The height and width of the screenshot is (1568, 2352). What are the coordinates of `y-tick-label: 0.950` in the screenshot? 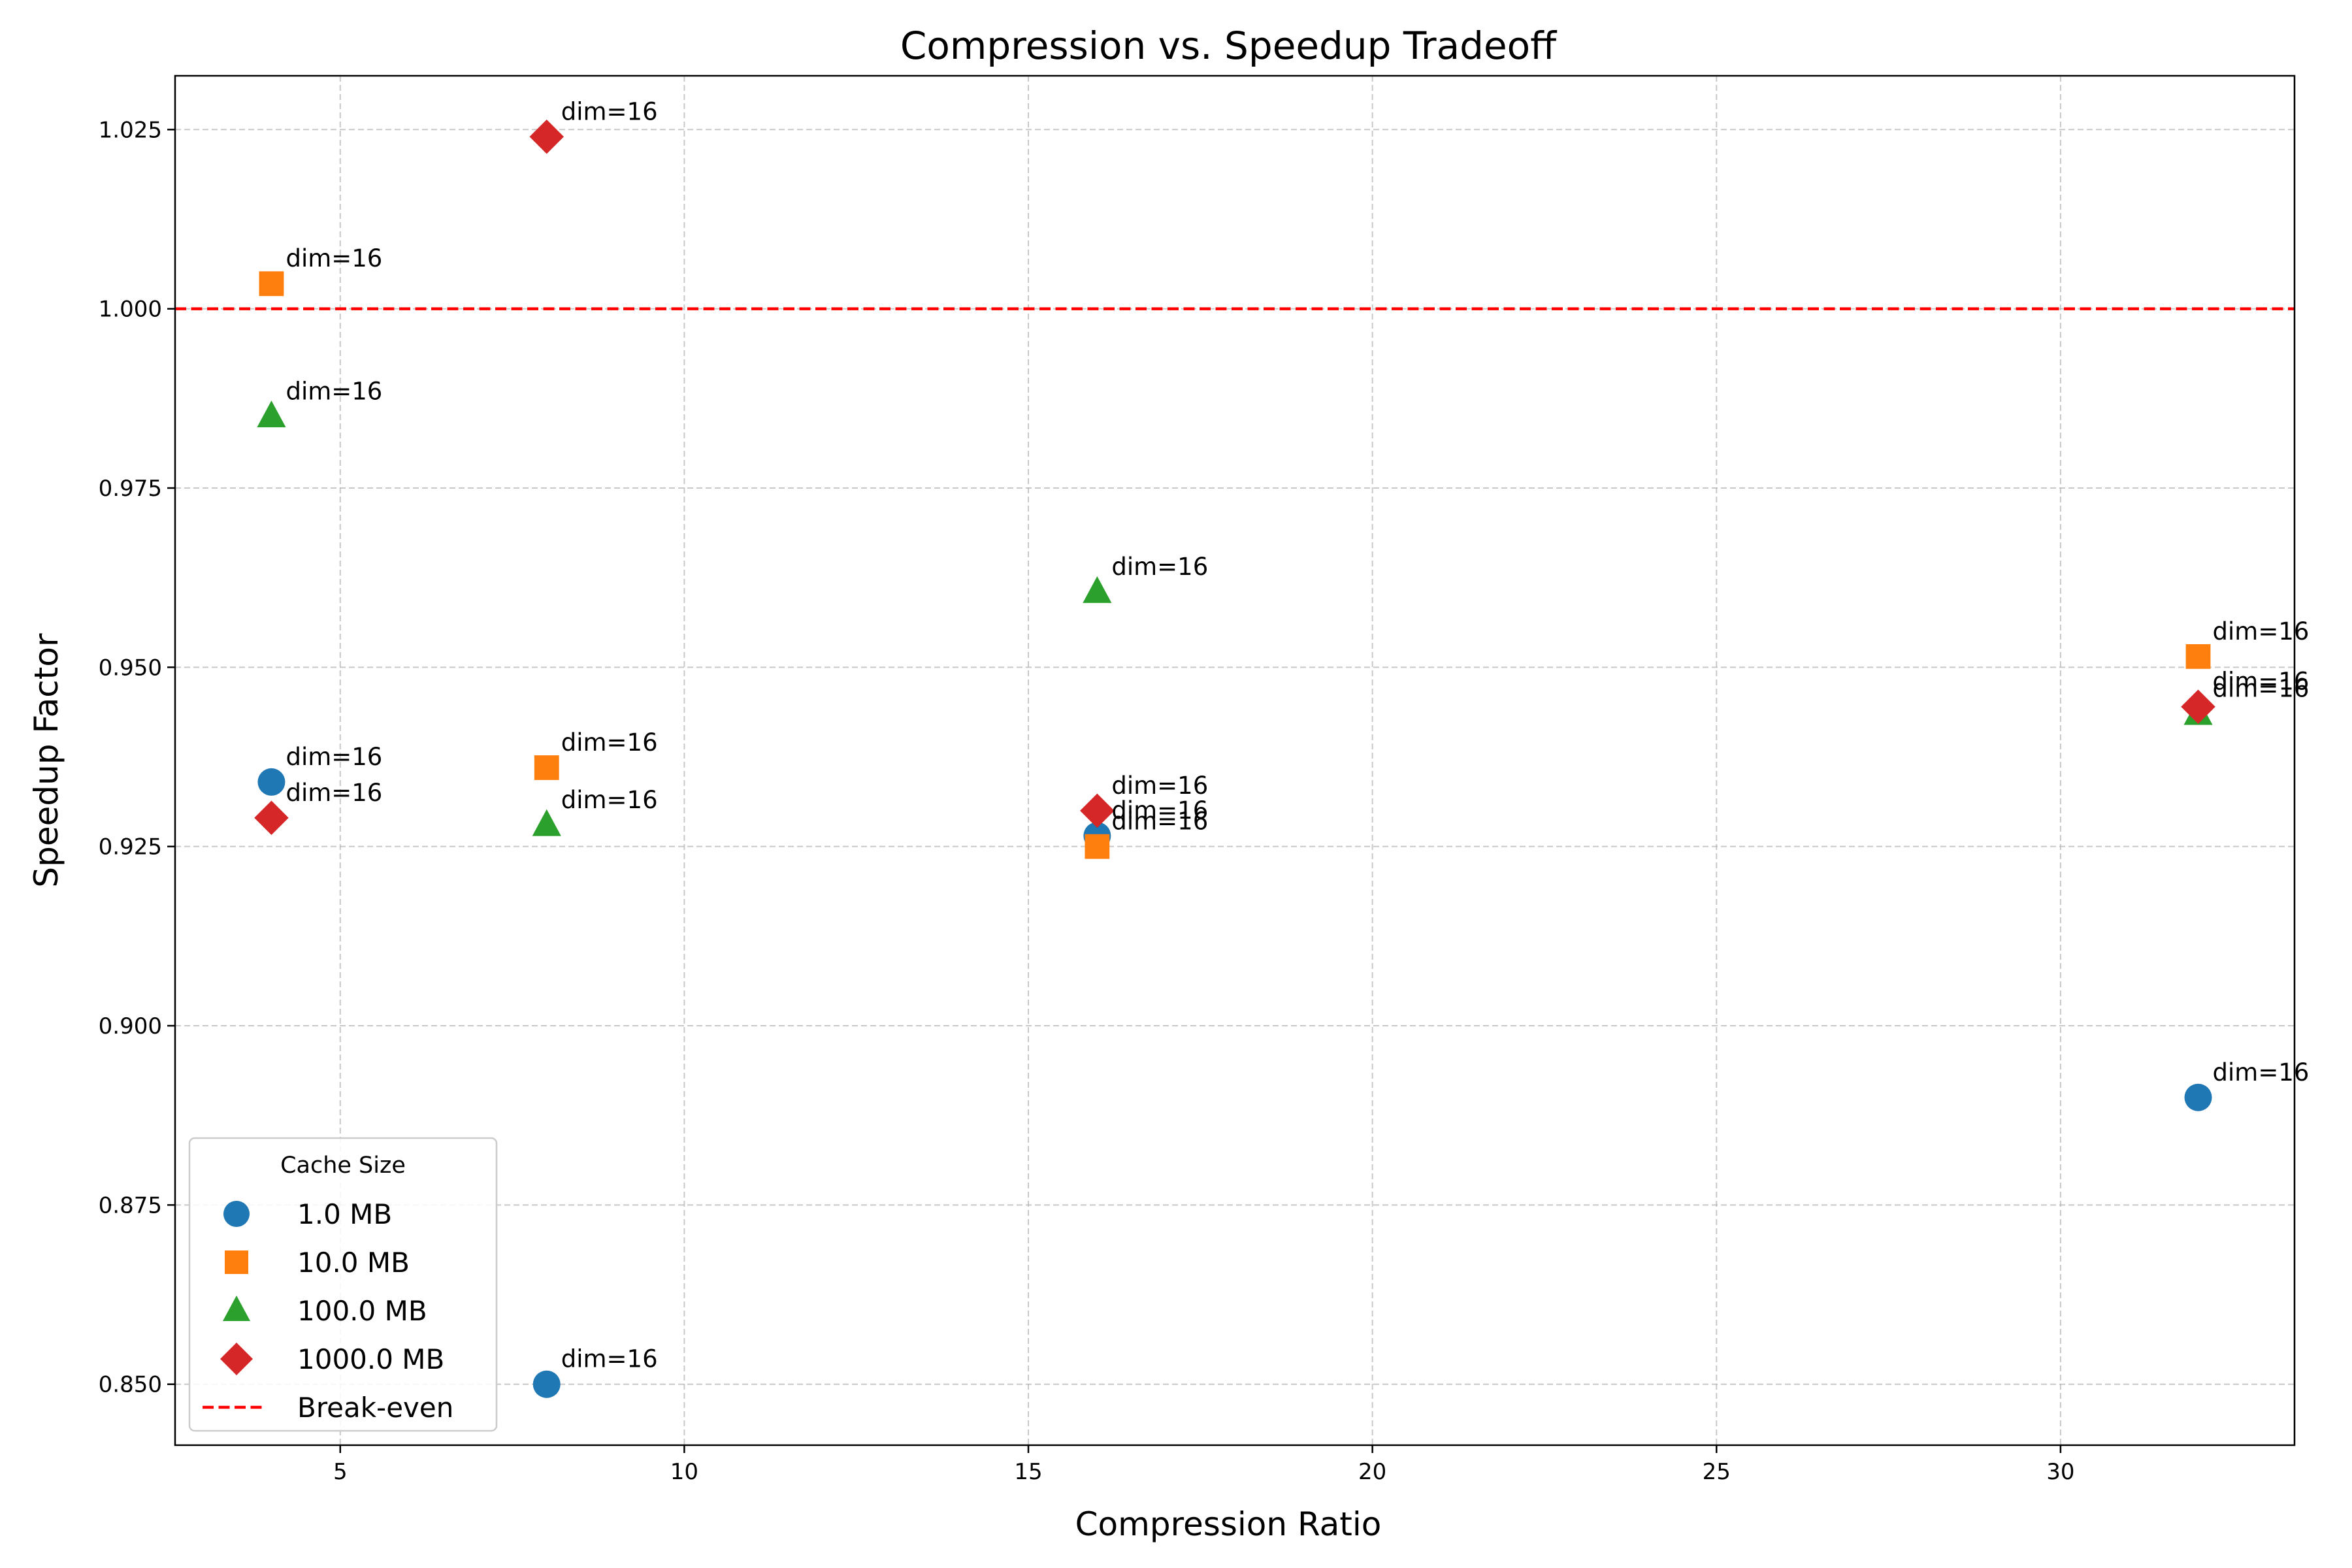 It's located at (130, 668).